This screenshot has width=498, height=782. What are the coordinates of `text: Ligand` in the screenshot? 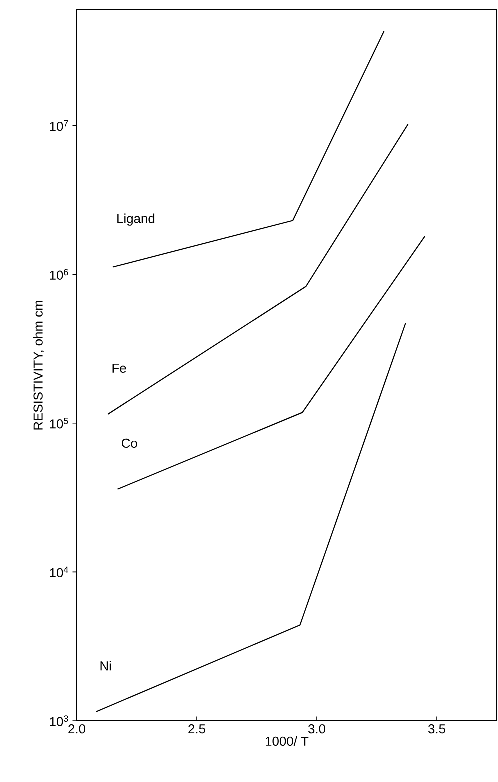 It's located at (136, 220).